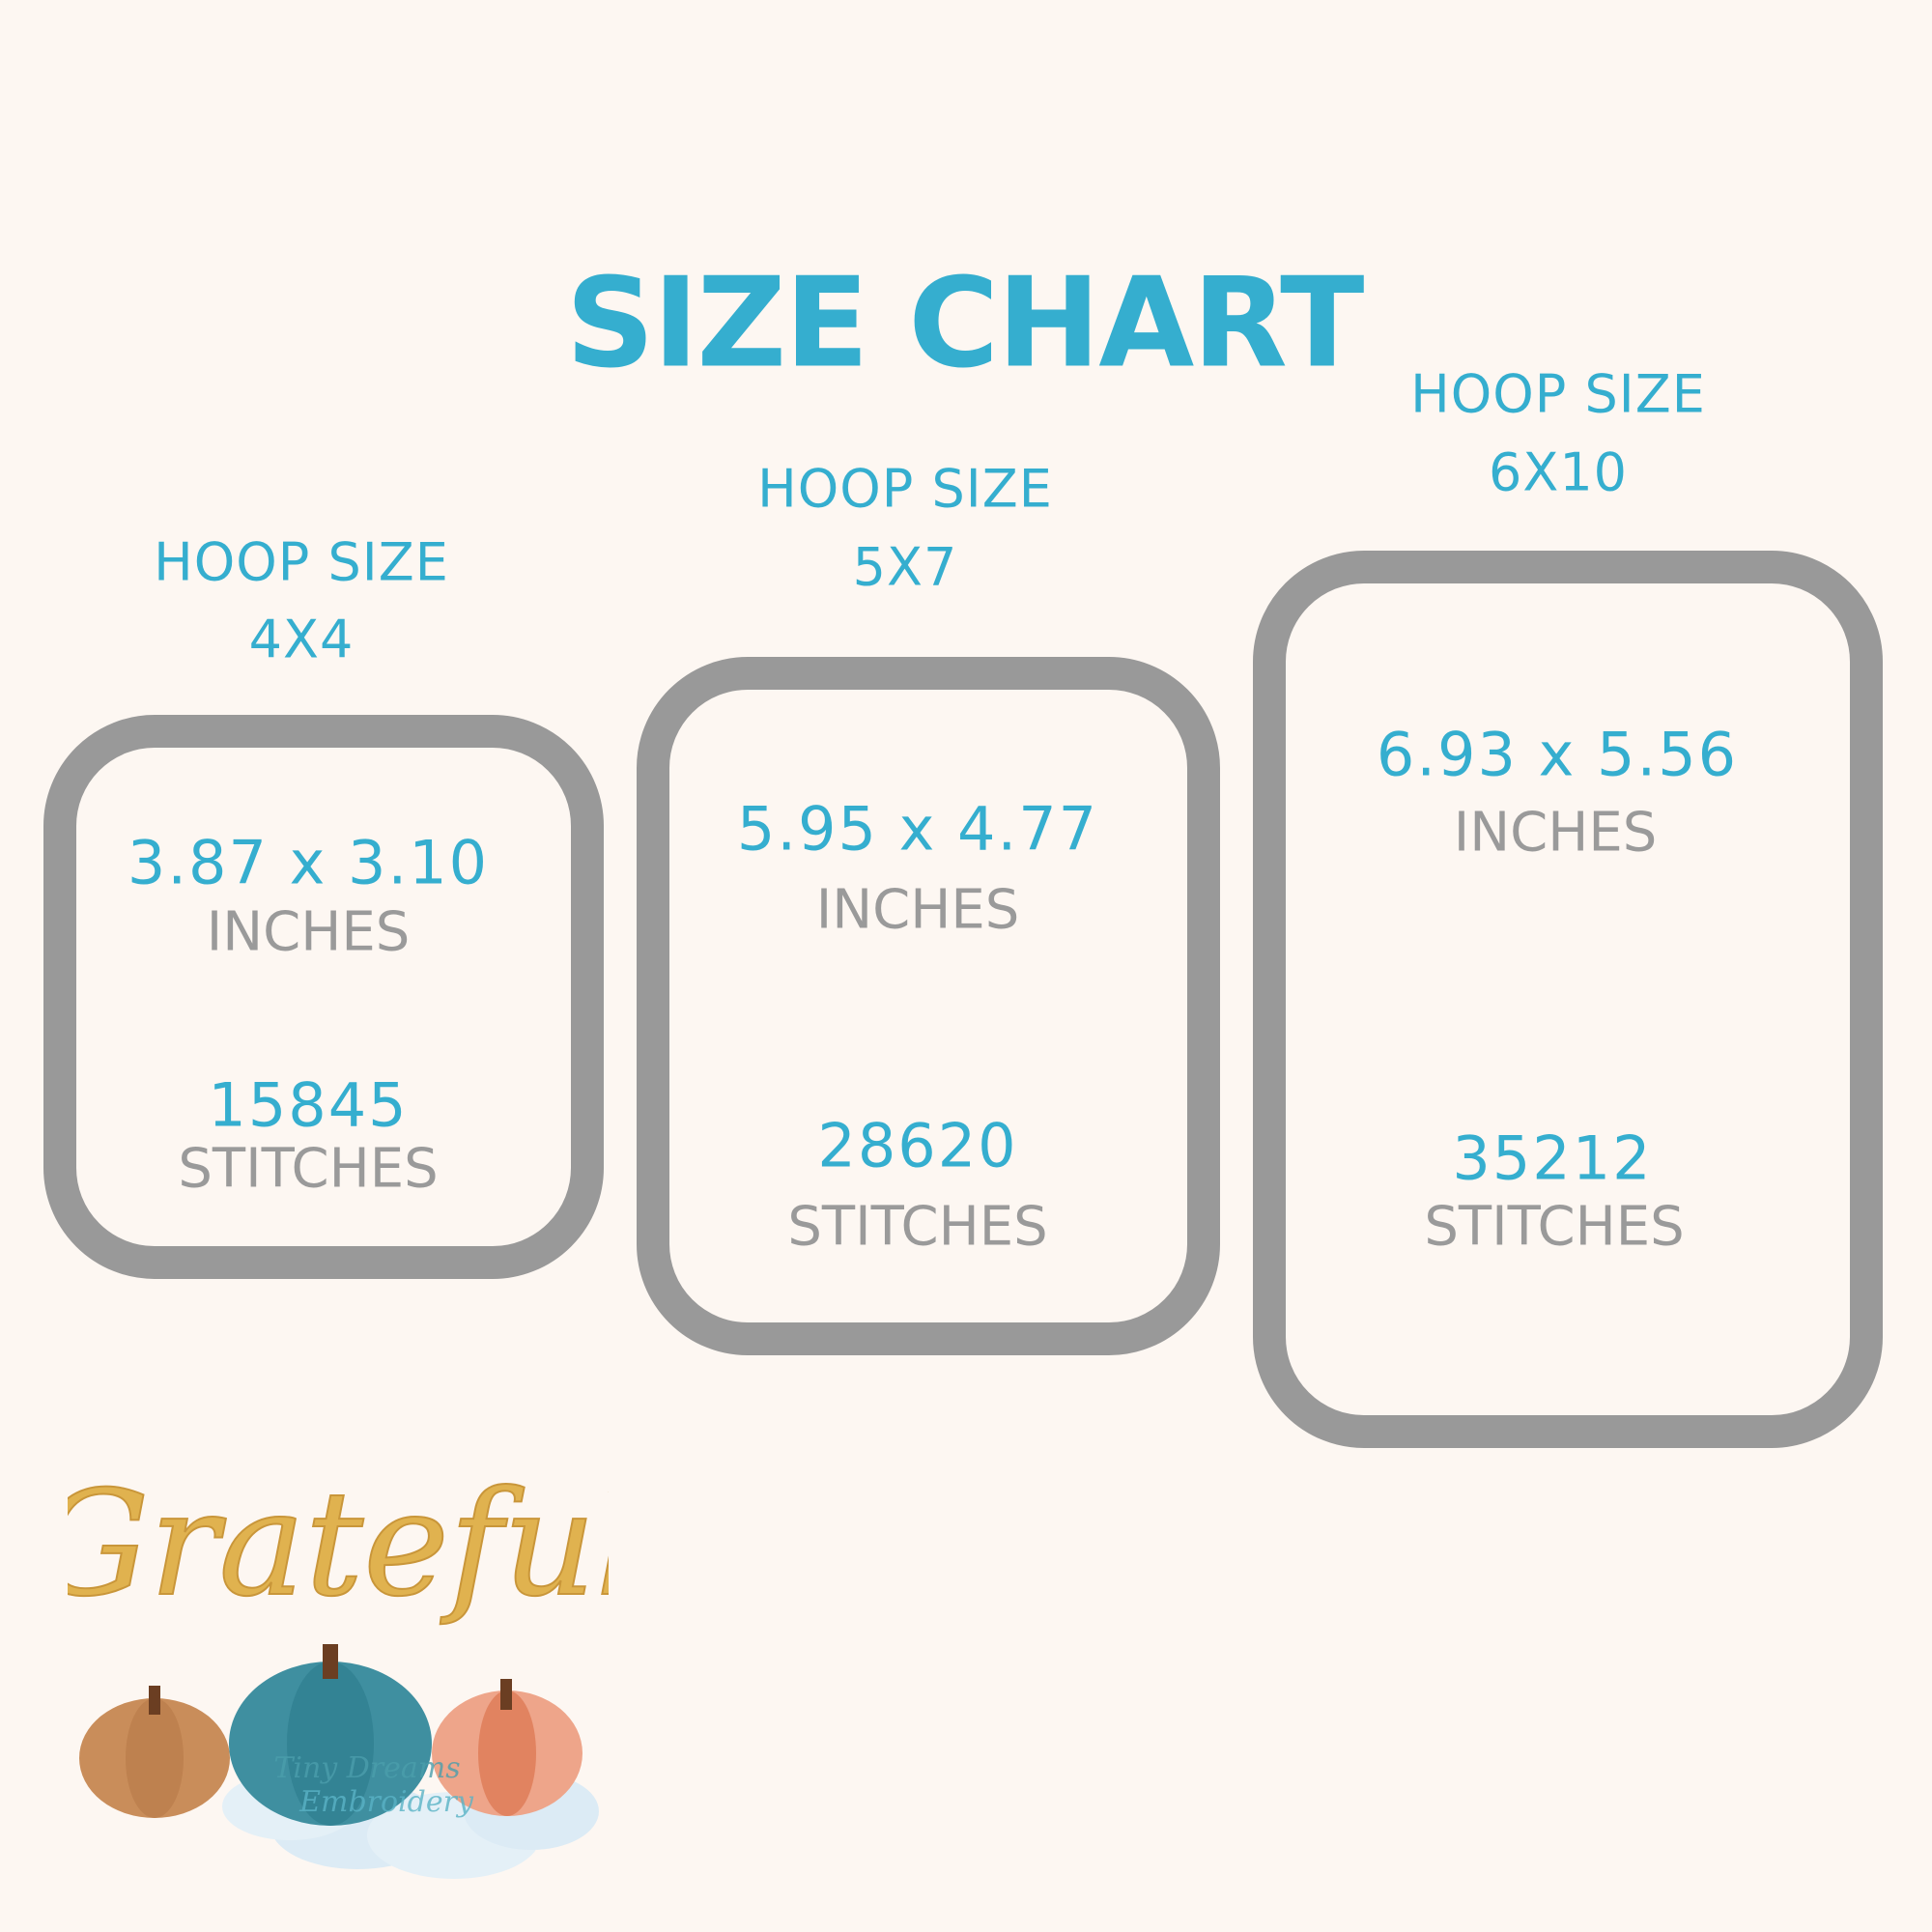 The width and height of the screenshot is (1932, 1932). I want to click on logo-script-text: Grateful, so click(338, 1545).